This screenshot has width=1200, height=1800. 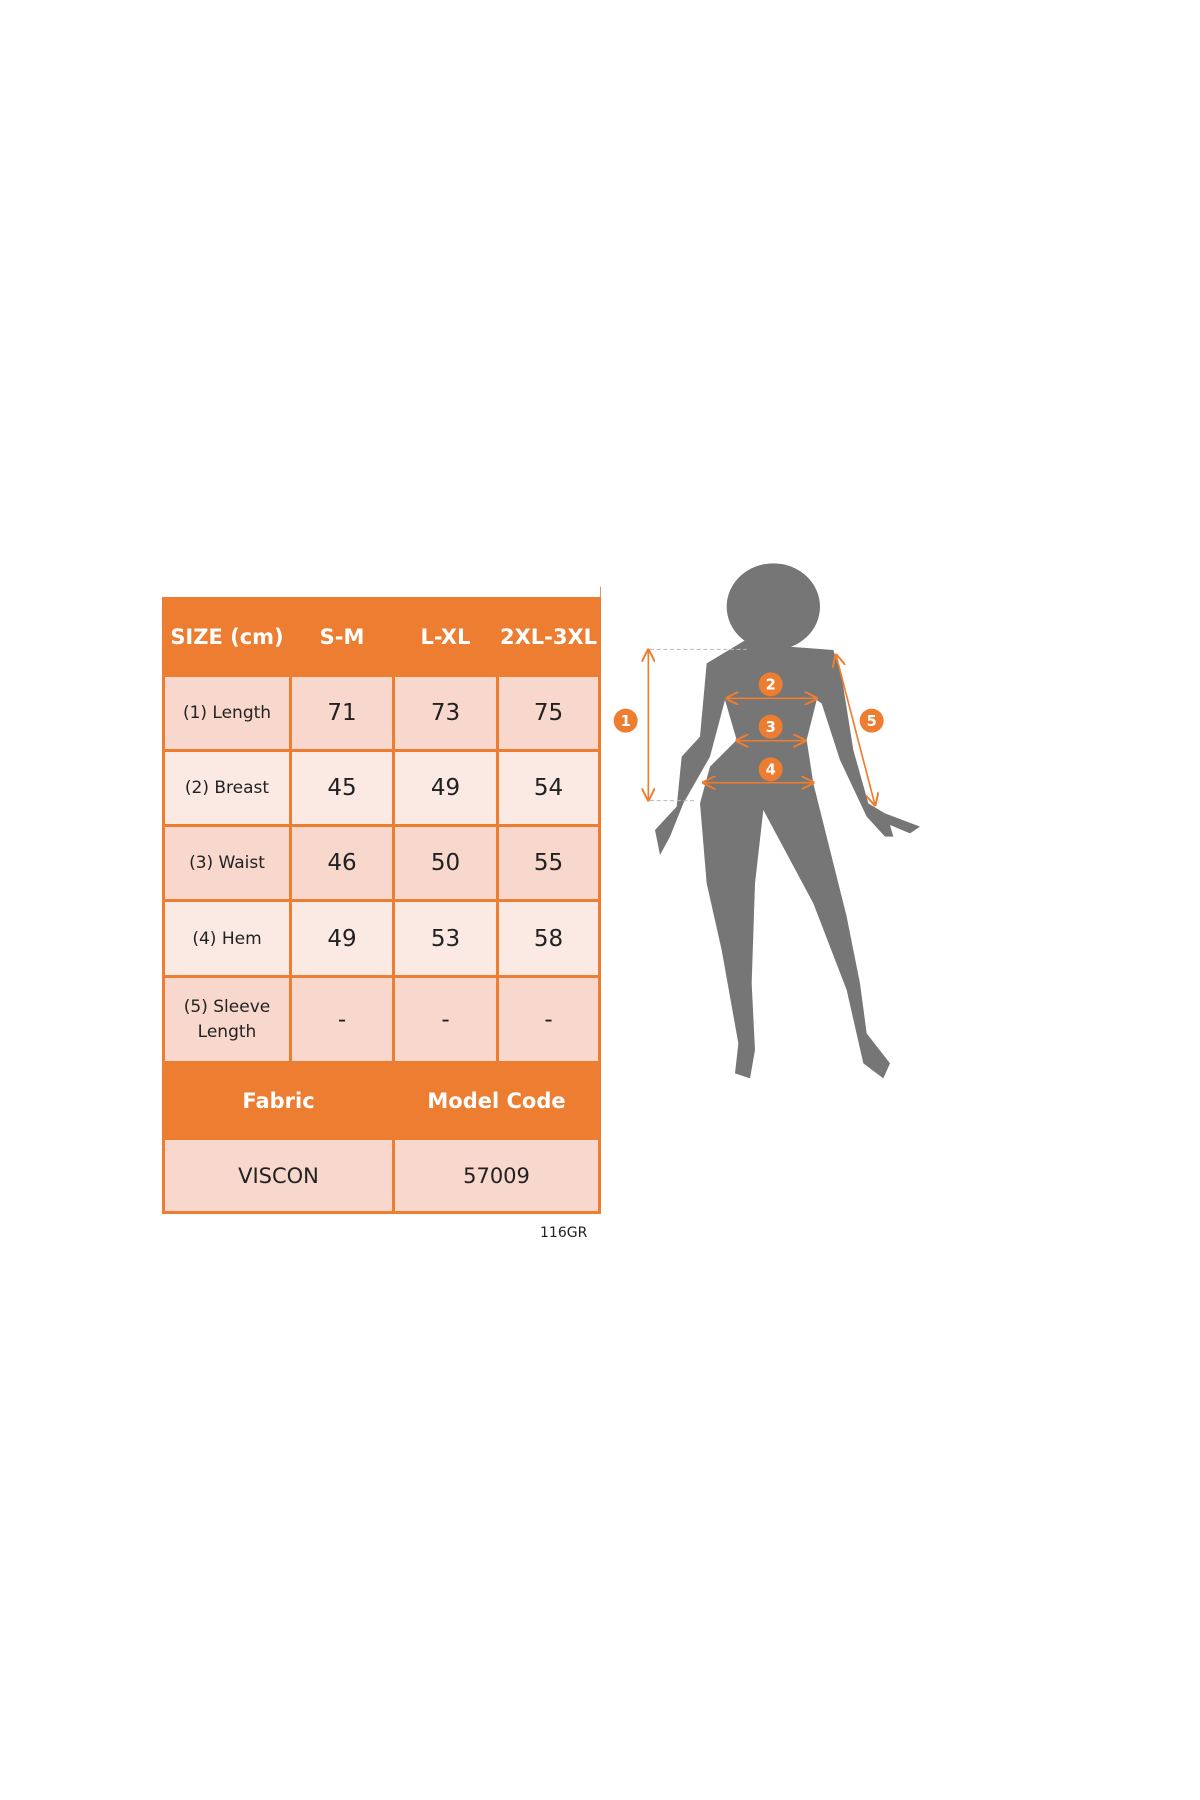 What do you see at coordinates (227, 637) in the screenshot?
I see `header-size: SIZE (cm)` at bounding box center [227, 637].